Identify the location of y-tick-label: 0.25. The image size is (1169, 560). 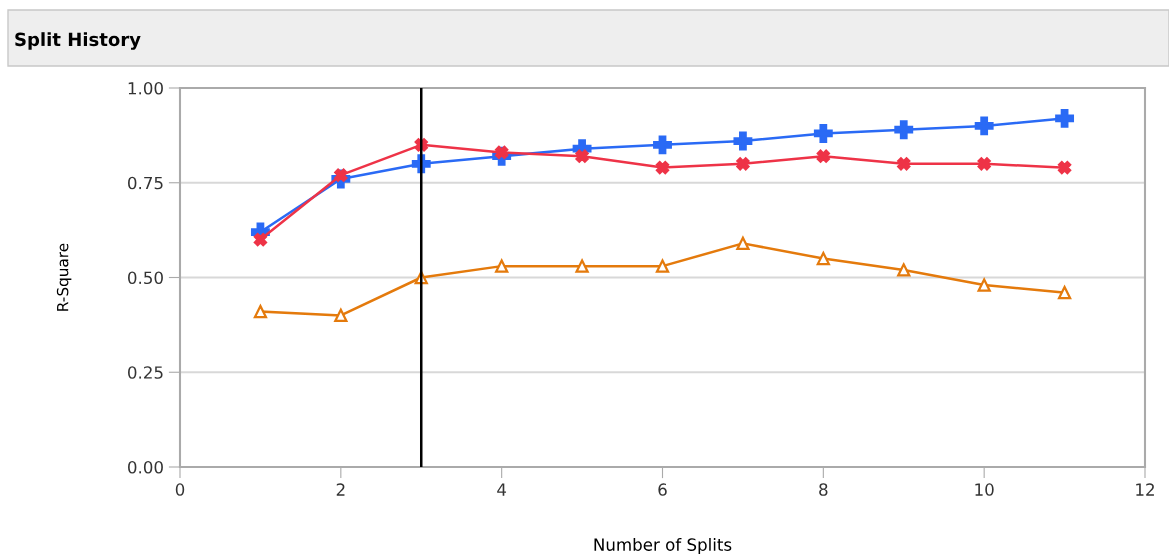
(145, 372).